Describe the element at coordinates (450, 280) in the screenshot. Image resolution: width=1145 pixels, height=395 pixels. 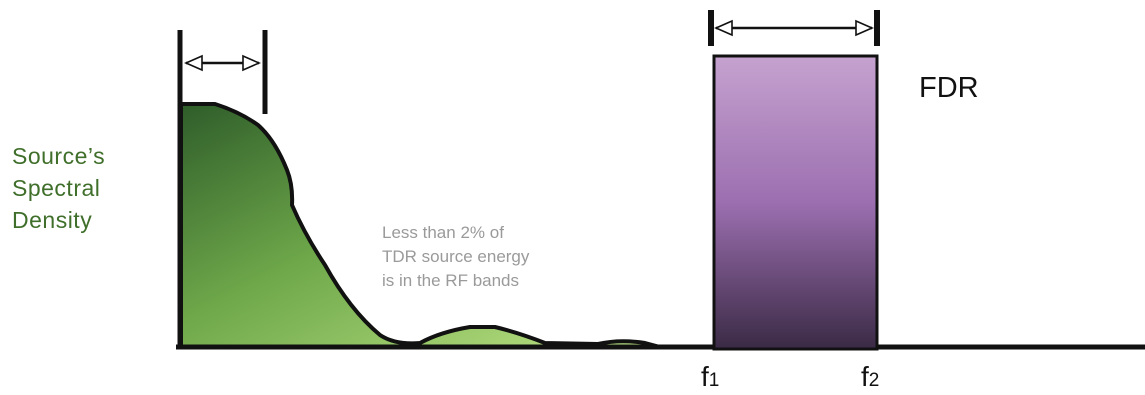
I see `energy-note-line: is in the RF bands` at that location.